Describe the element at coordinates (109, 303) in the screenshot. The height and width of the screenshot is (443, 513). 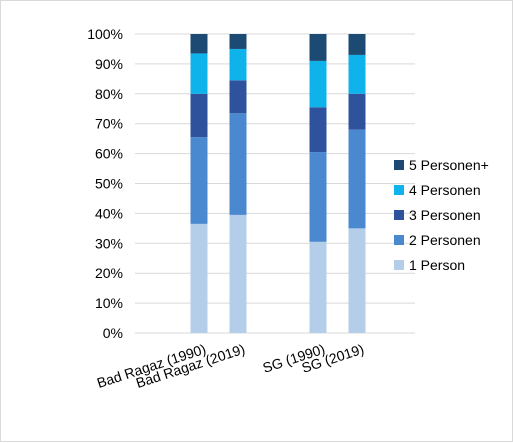
I see `y-tick-label: 10%` at that location.